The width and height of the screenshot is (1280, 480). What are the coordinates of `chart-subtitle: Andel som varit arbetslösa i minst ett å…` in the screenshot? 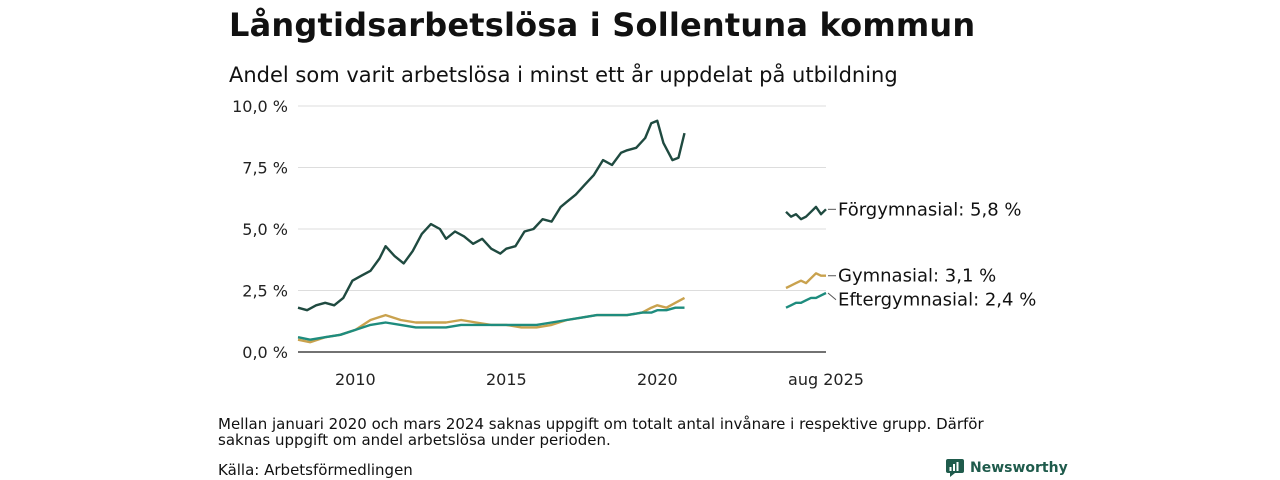 It's located at (563, 75).